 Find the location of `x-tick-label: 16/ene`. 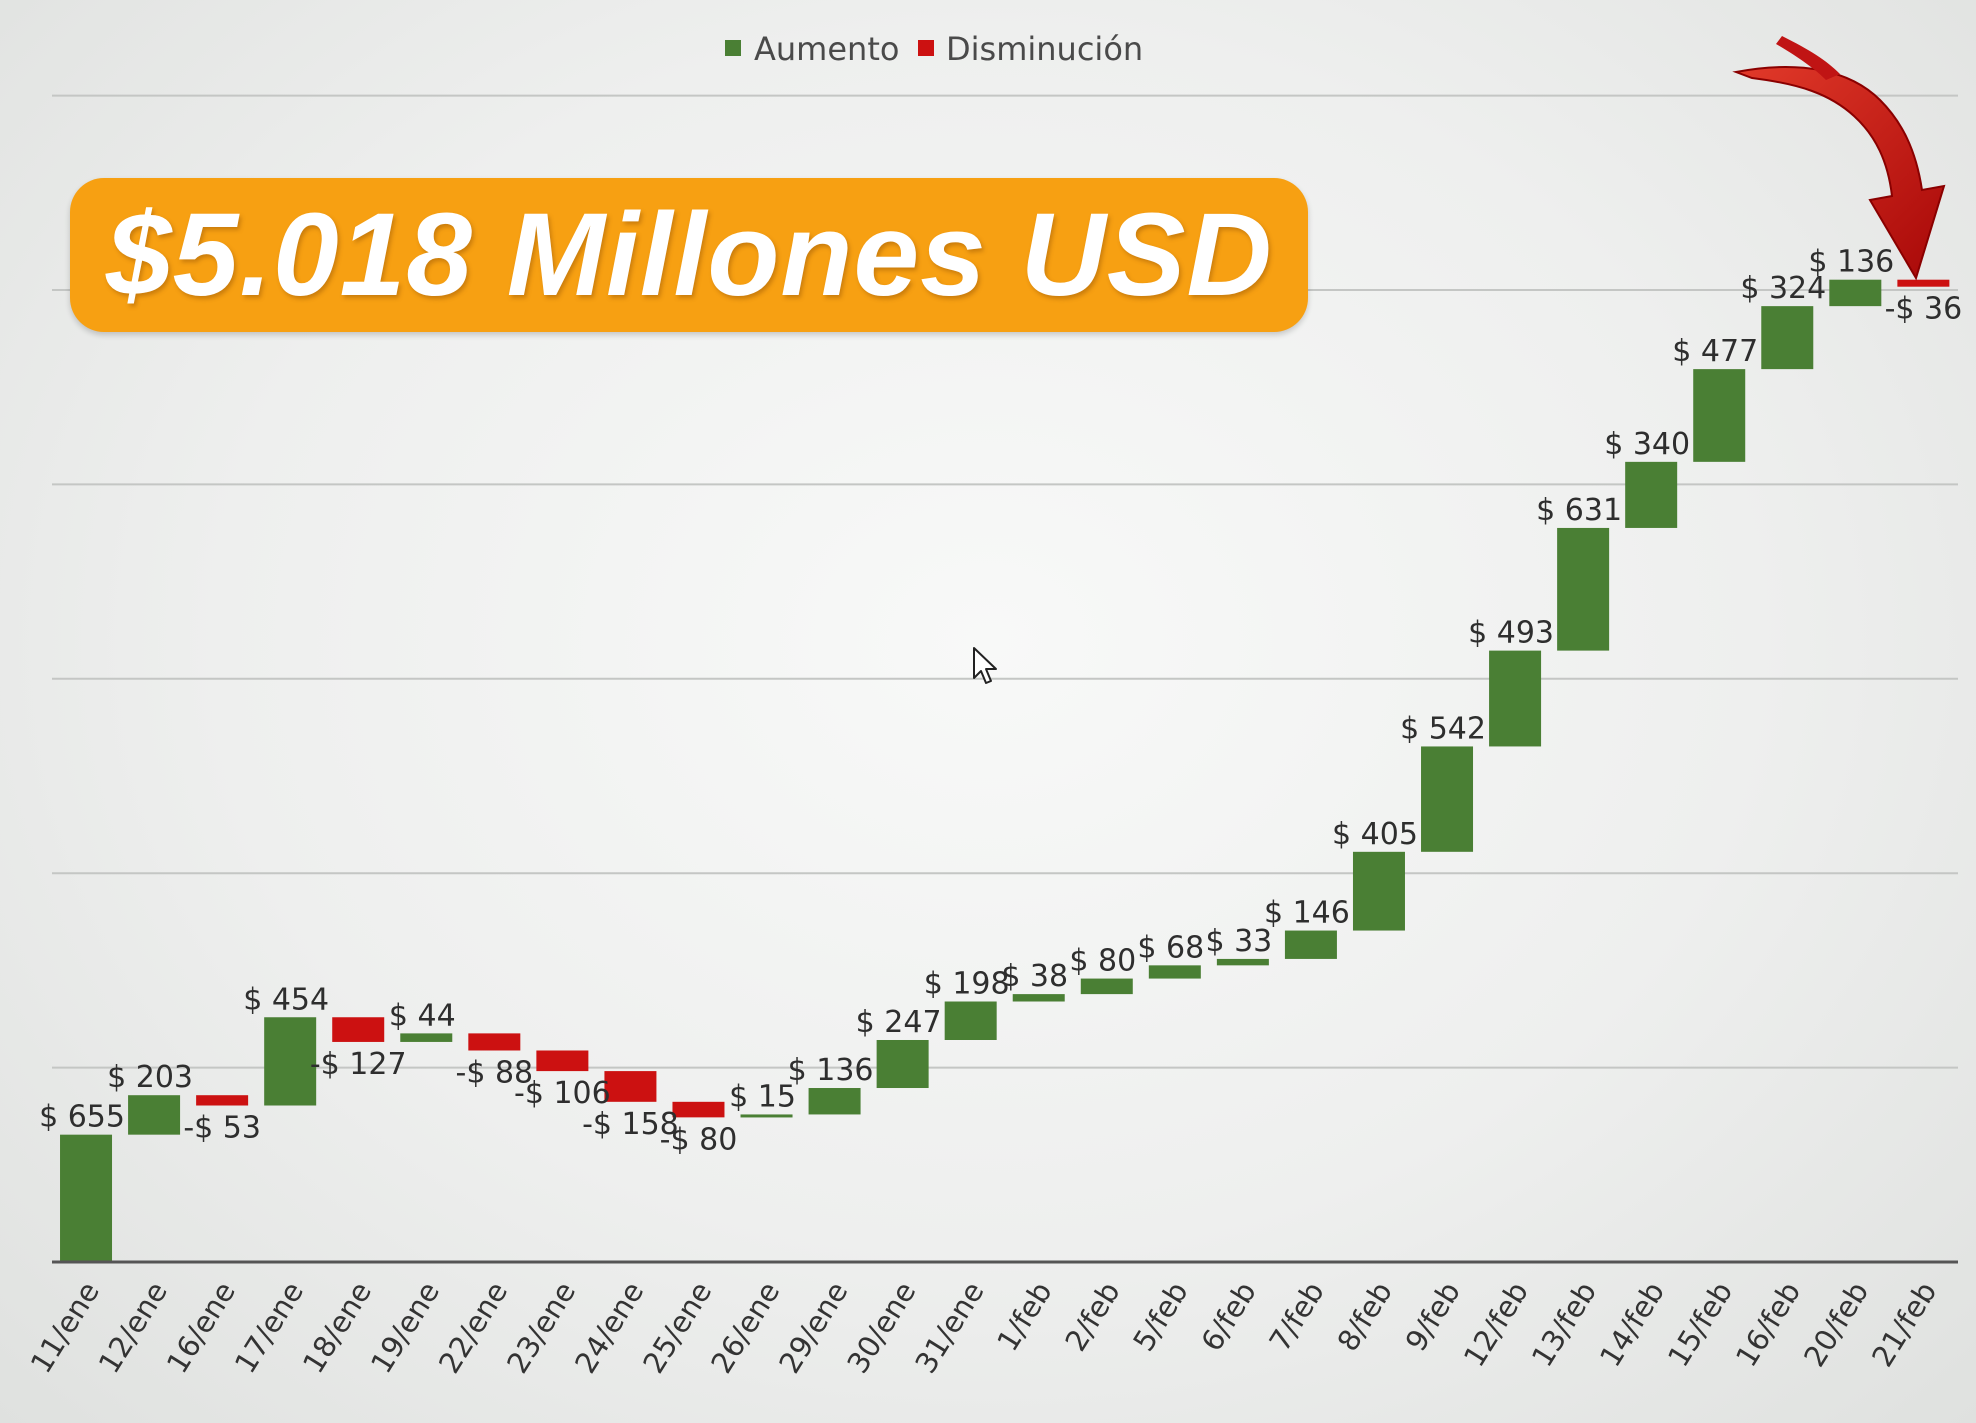

x-tick-label: 16/ene is located at coordinates (201, 1327).